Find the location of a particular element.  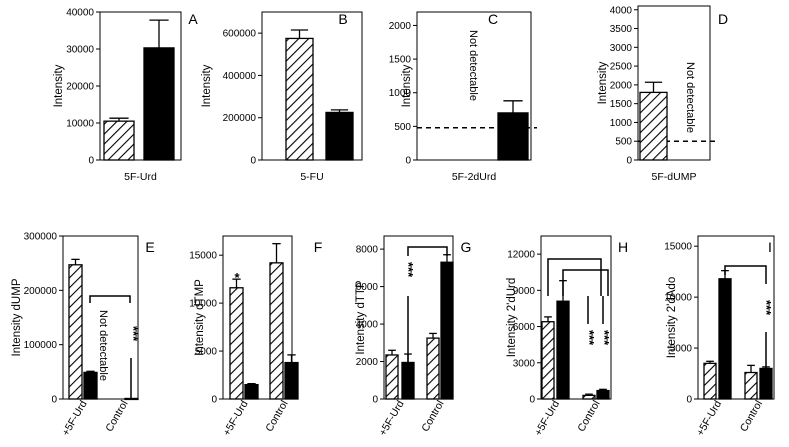

y-tick-label: 8000 is located at coordinates (367, 250).